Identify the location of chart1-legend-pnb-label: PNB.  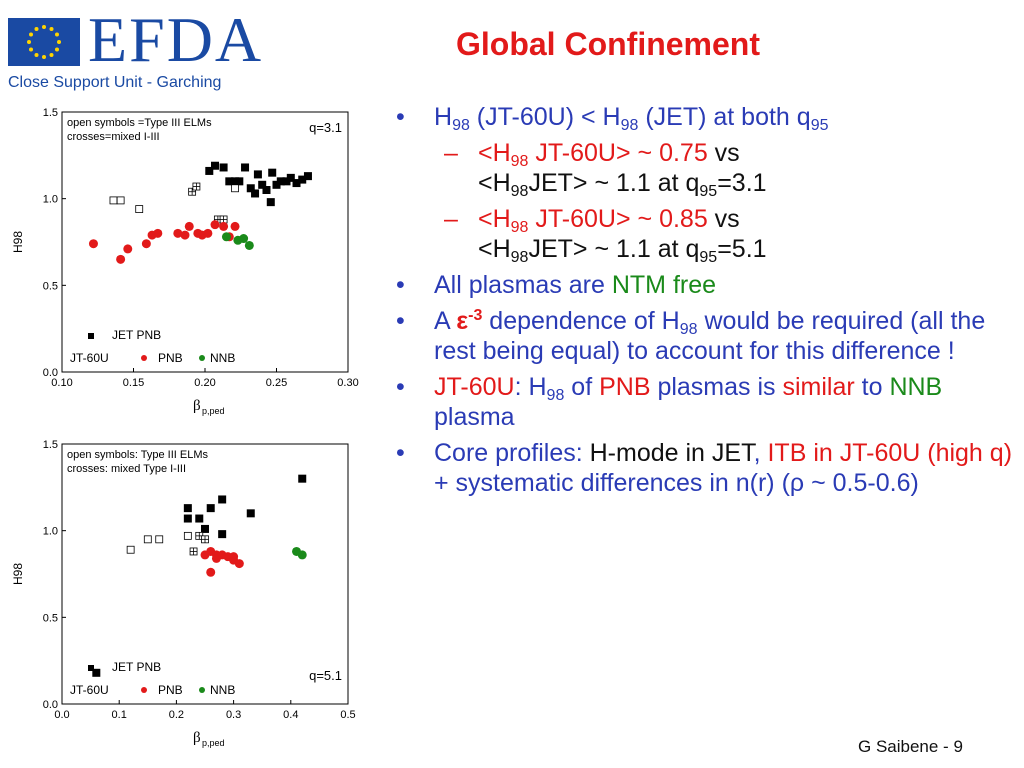
(170, 358).